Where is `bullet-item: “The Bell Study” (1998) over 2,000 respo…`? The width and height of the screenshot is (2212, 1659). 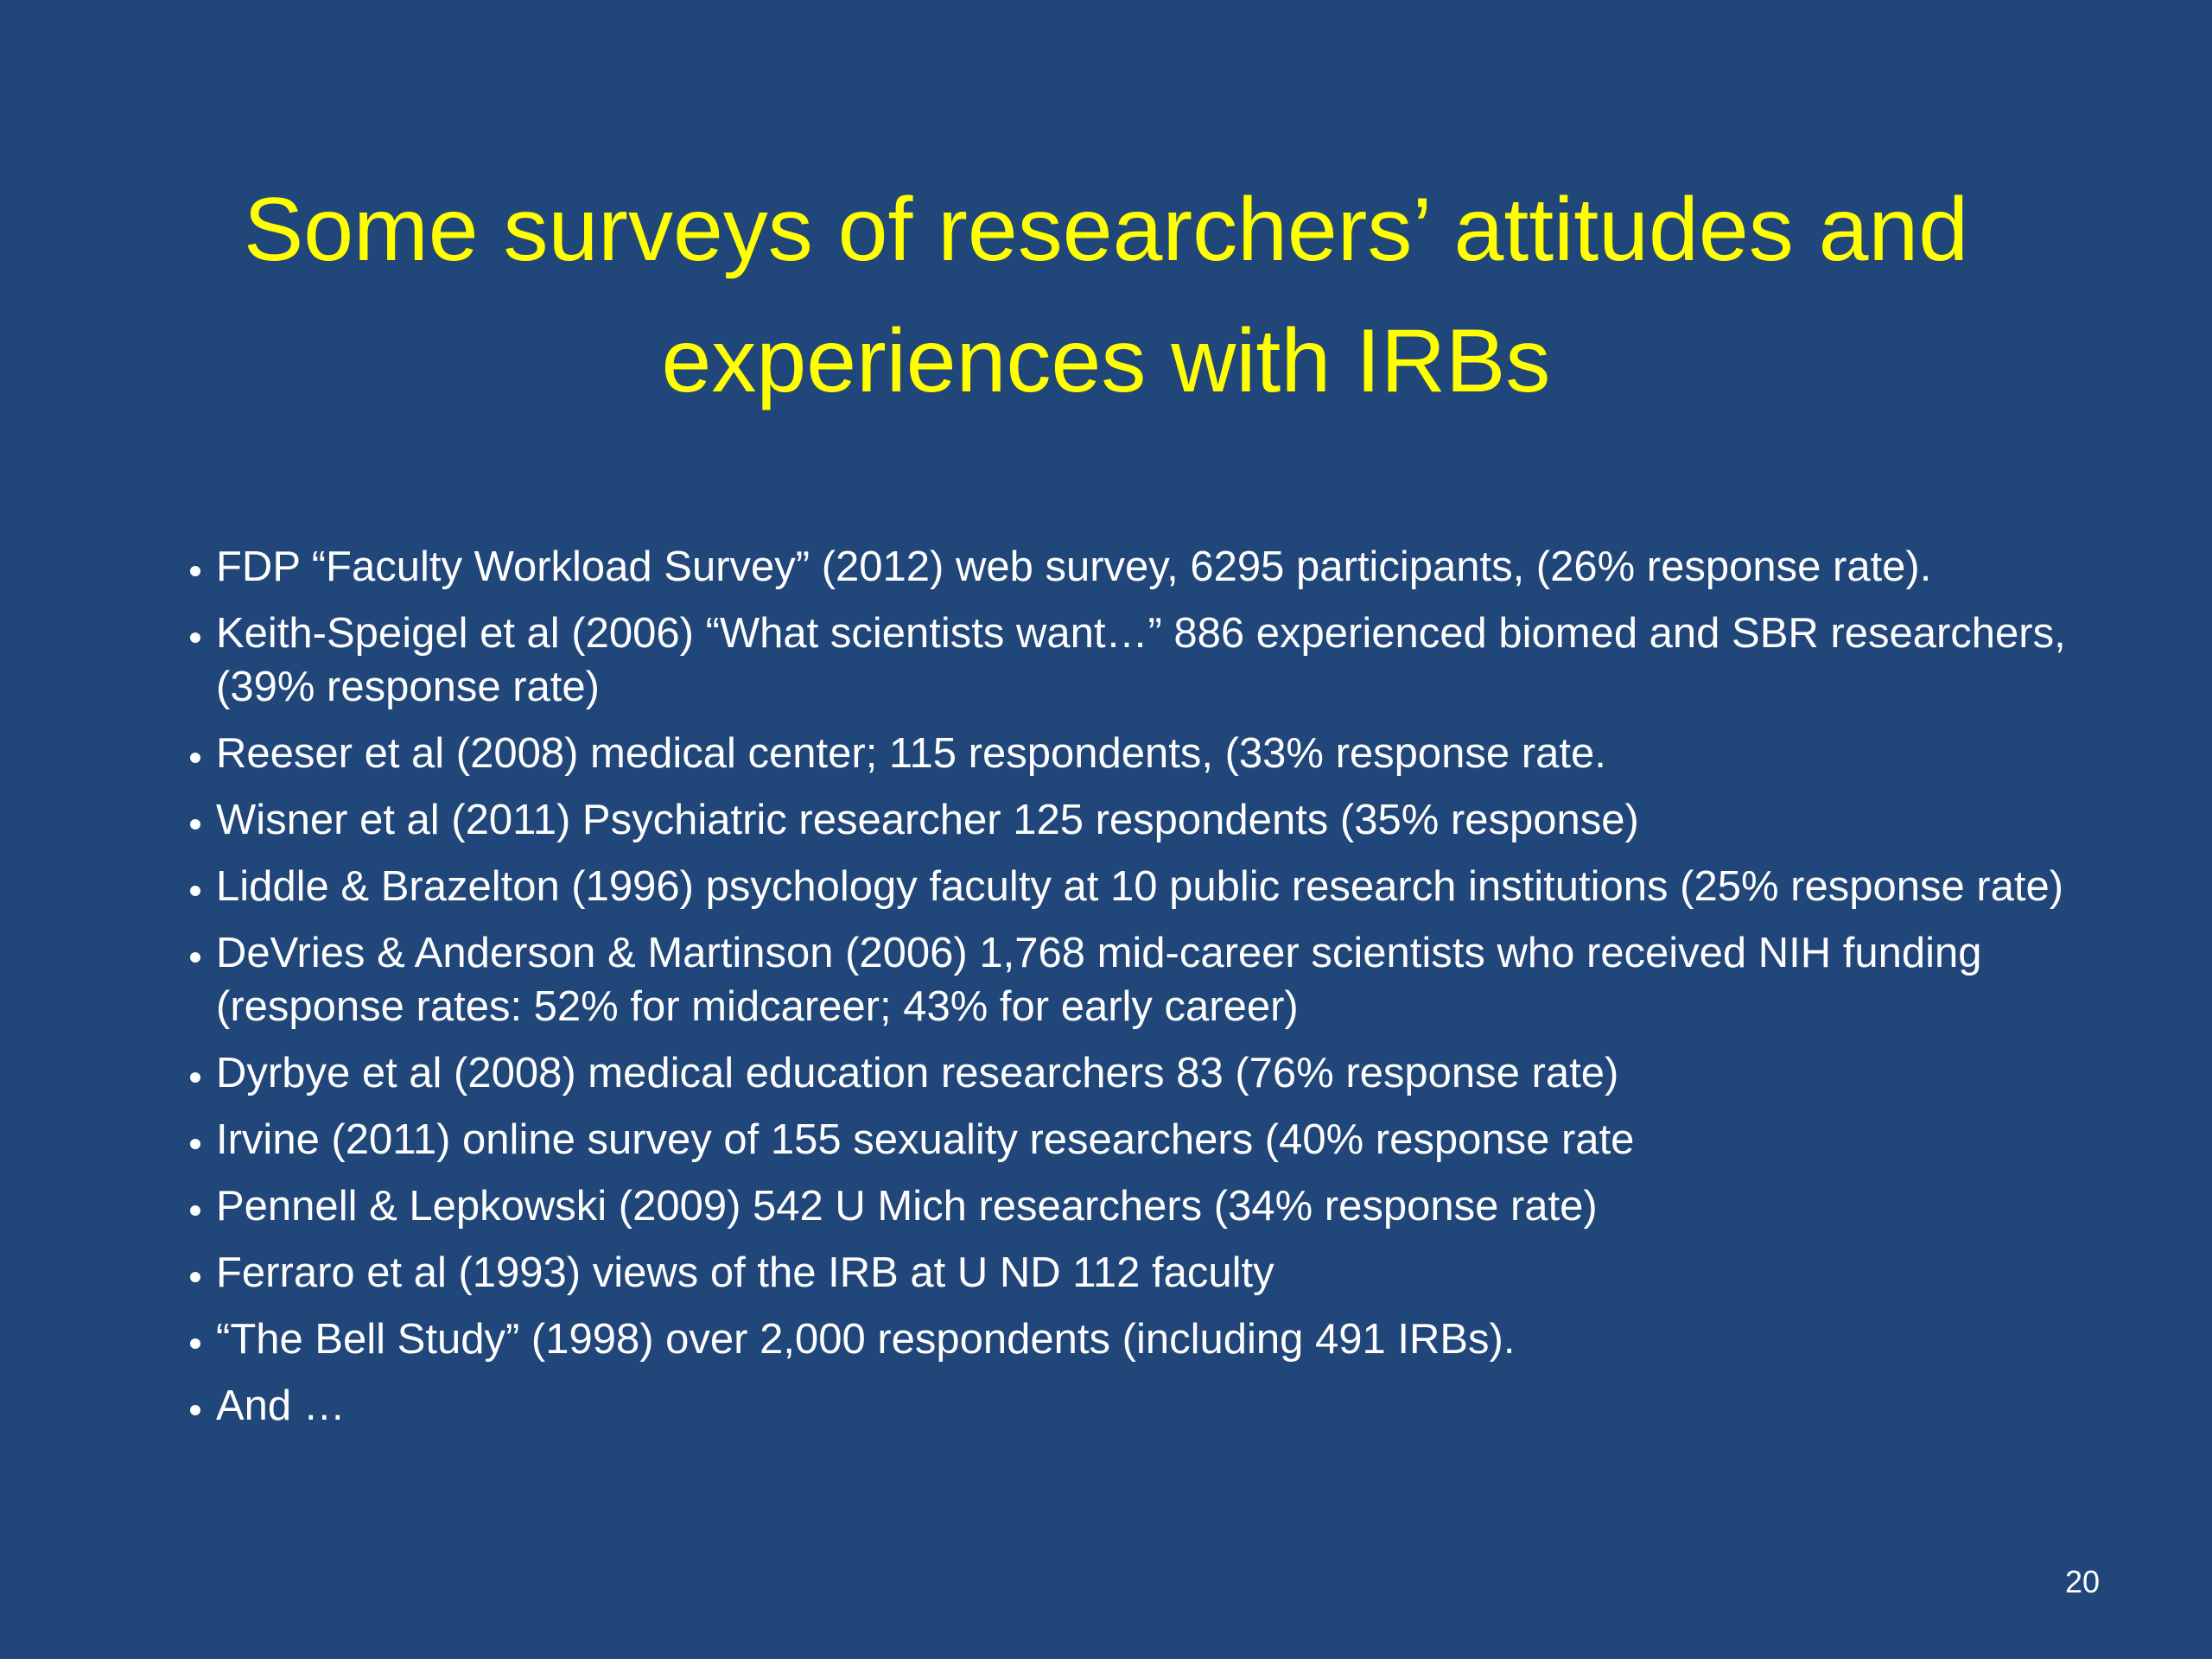 bullet-item: “The Bell Study” (1998) over 2,000 respo… is located at coordinates (1162, 1339).